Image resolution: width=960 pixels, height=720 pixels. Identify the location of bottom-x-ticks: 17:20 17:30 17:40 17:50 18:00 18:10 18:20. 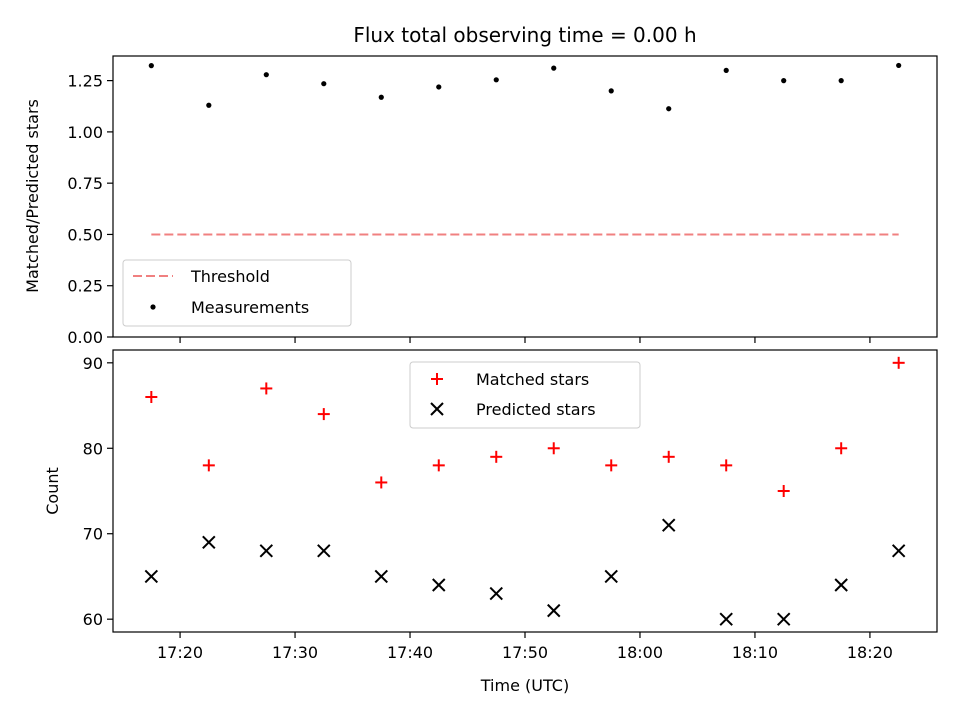
(525, 647).